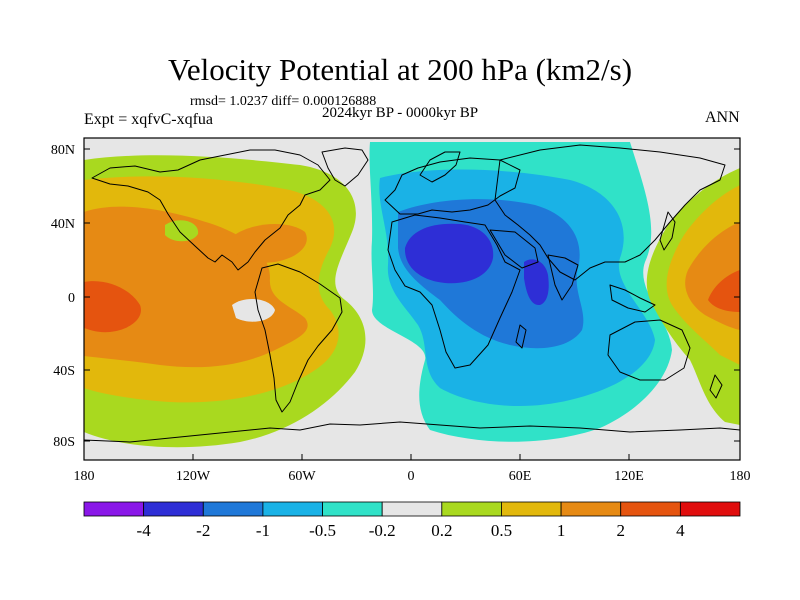  What do you see at coordinates (182, 231) in the screenshot?
I see `contour-band-lowpatch-nepac` at bounding box center [182, 231].